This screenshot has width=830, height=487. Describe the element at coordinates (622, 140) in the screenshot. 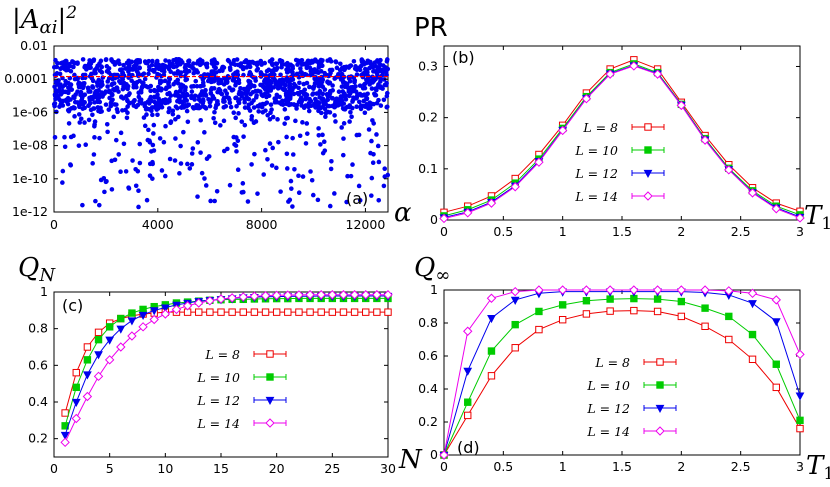

I see `b-series-1-line` at that location.